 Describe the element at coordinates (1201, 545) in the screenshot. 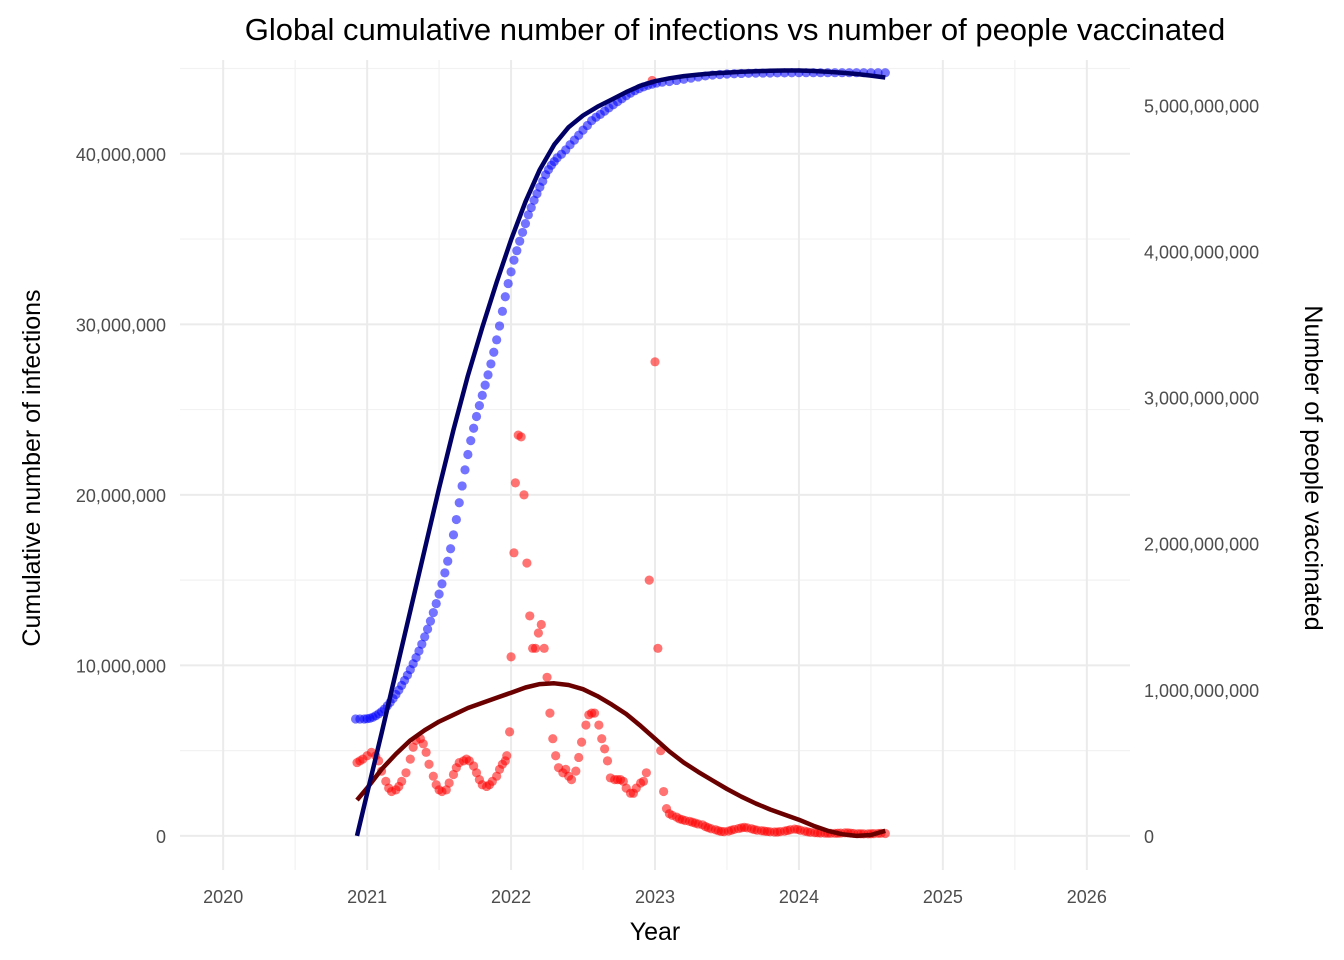

I see `y-right-tick-label: 2,000,000,000` at that location.